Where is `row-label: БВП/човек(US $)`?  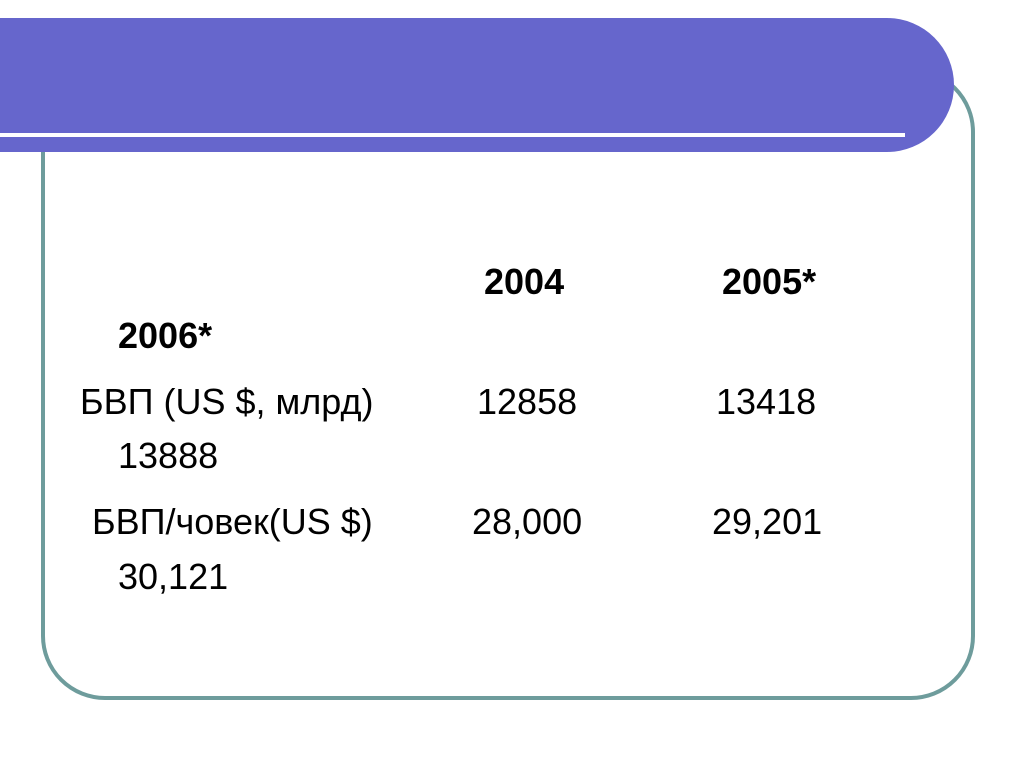 row-label: БВП/човек(US $) is located at coordinates (232, 521).